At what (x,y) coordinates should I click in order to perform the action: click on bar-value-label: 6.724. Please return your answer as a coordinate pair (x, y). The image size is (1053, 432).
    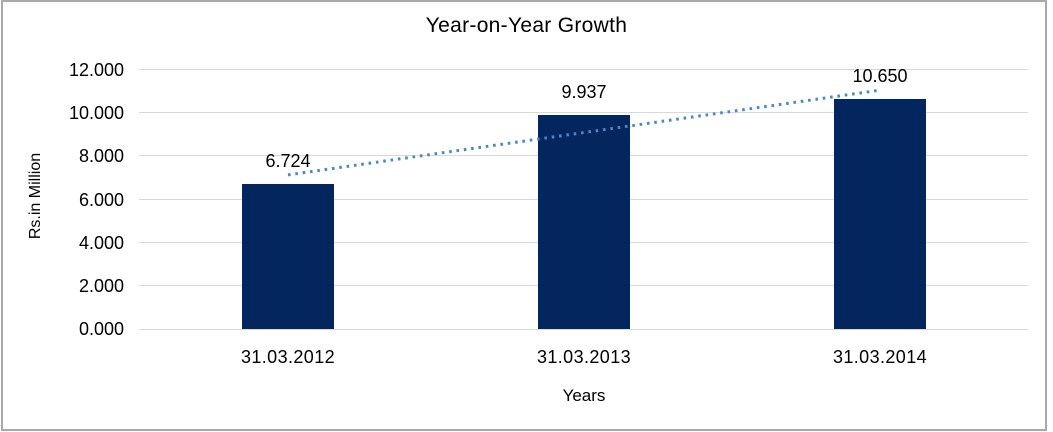
    Looking at the image, I should click on (288, 161).